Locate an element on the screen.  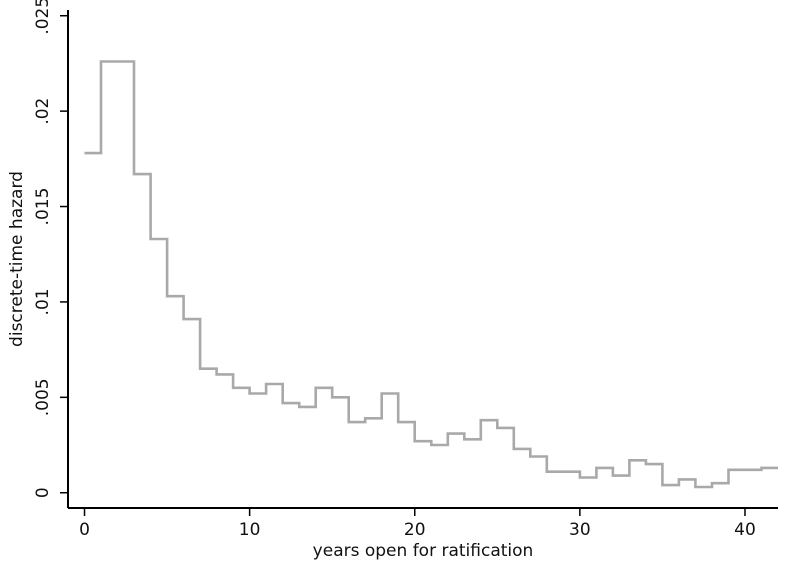
y-tick-label: .005 is located at coordinates (43, 397).